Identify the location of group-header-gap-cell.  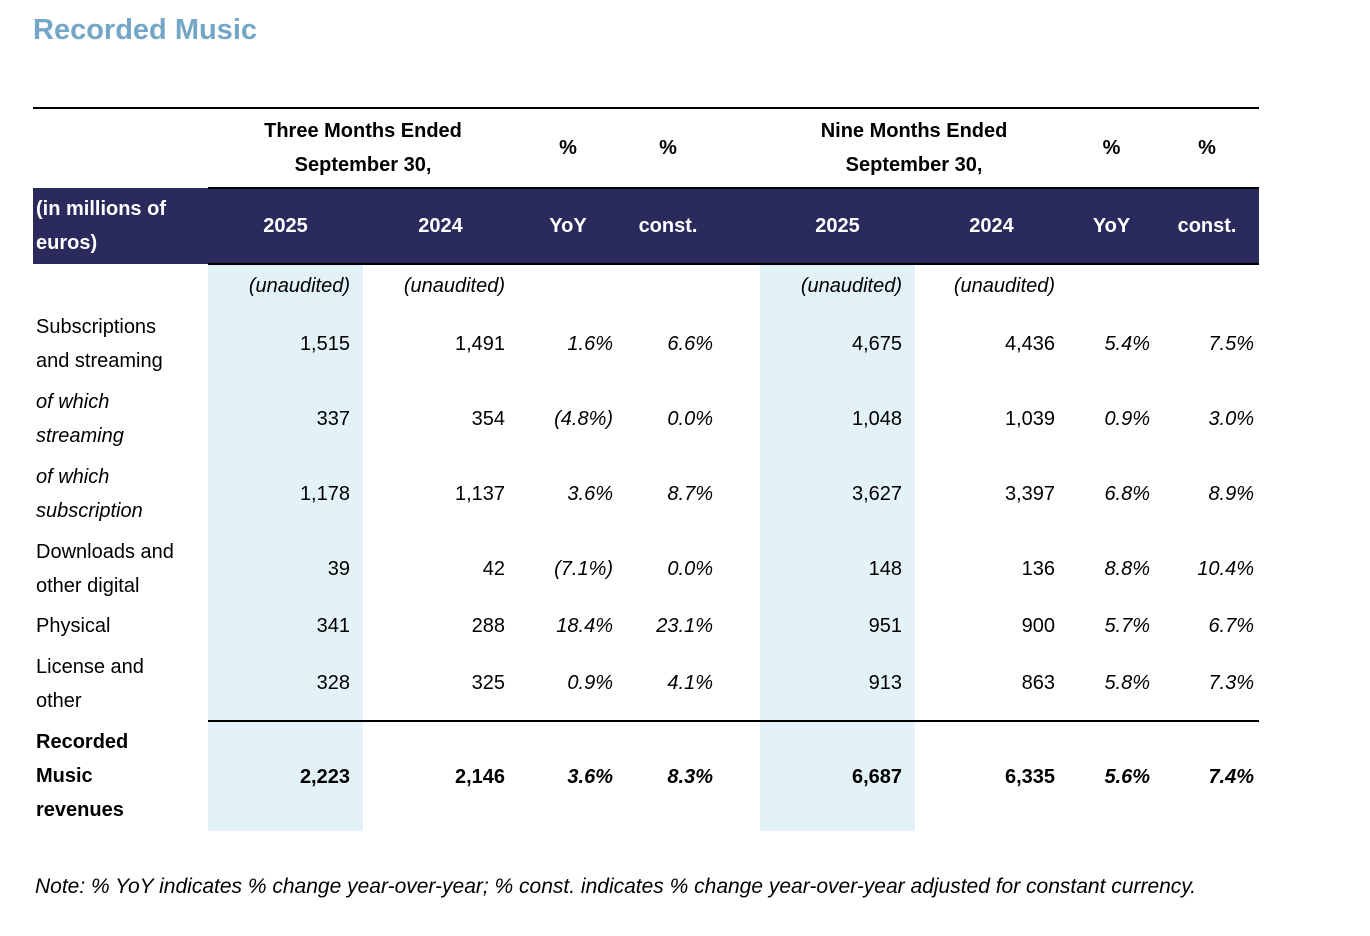
(739, 148).